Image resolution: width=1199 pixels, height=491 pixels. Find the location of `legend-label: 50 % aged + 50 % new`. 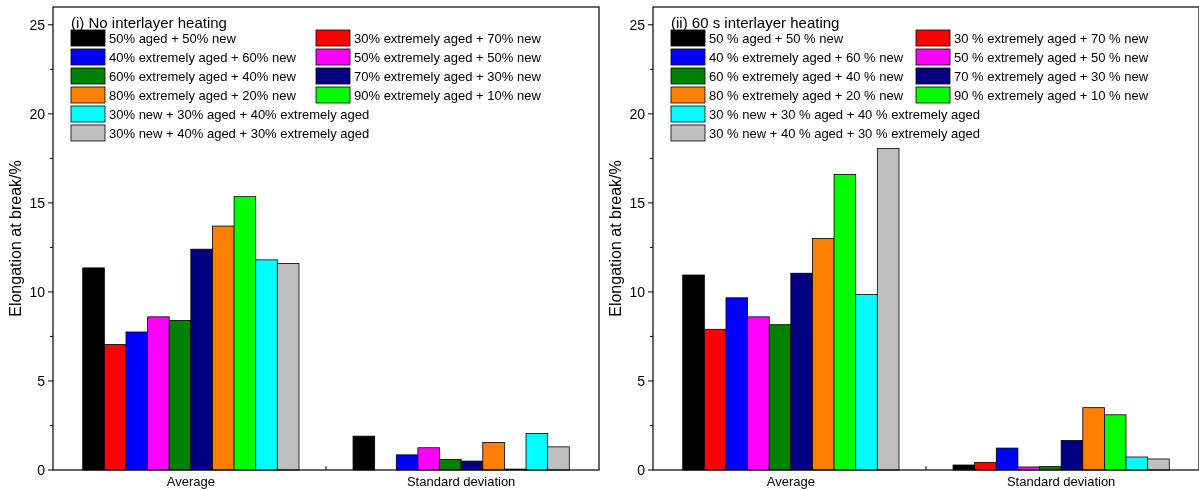

legend-label: 50 % aged + 50 % new is located at coordinates (776, 38).